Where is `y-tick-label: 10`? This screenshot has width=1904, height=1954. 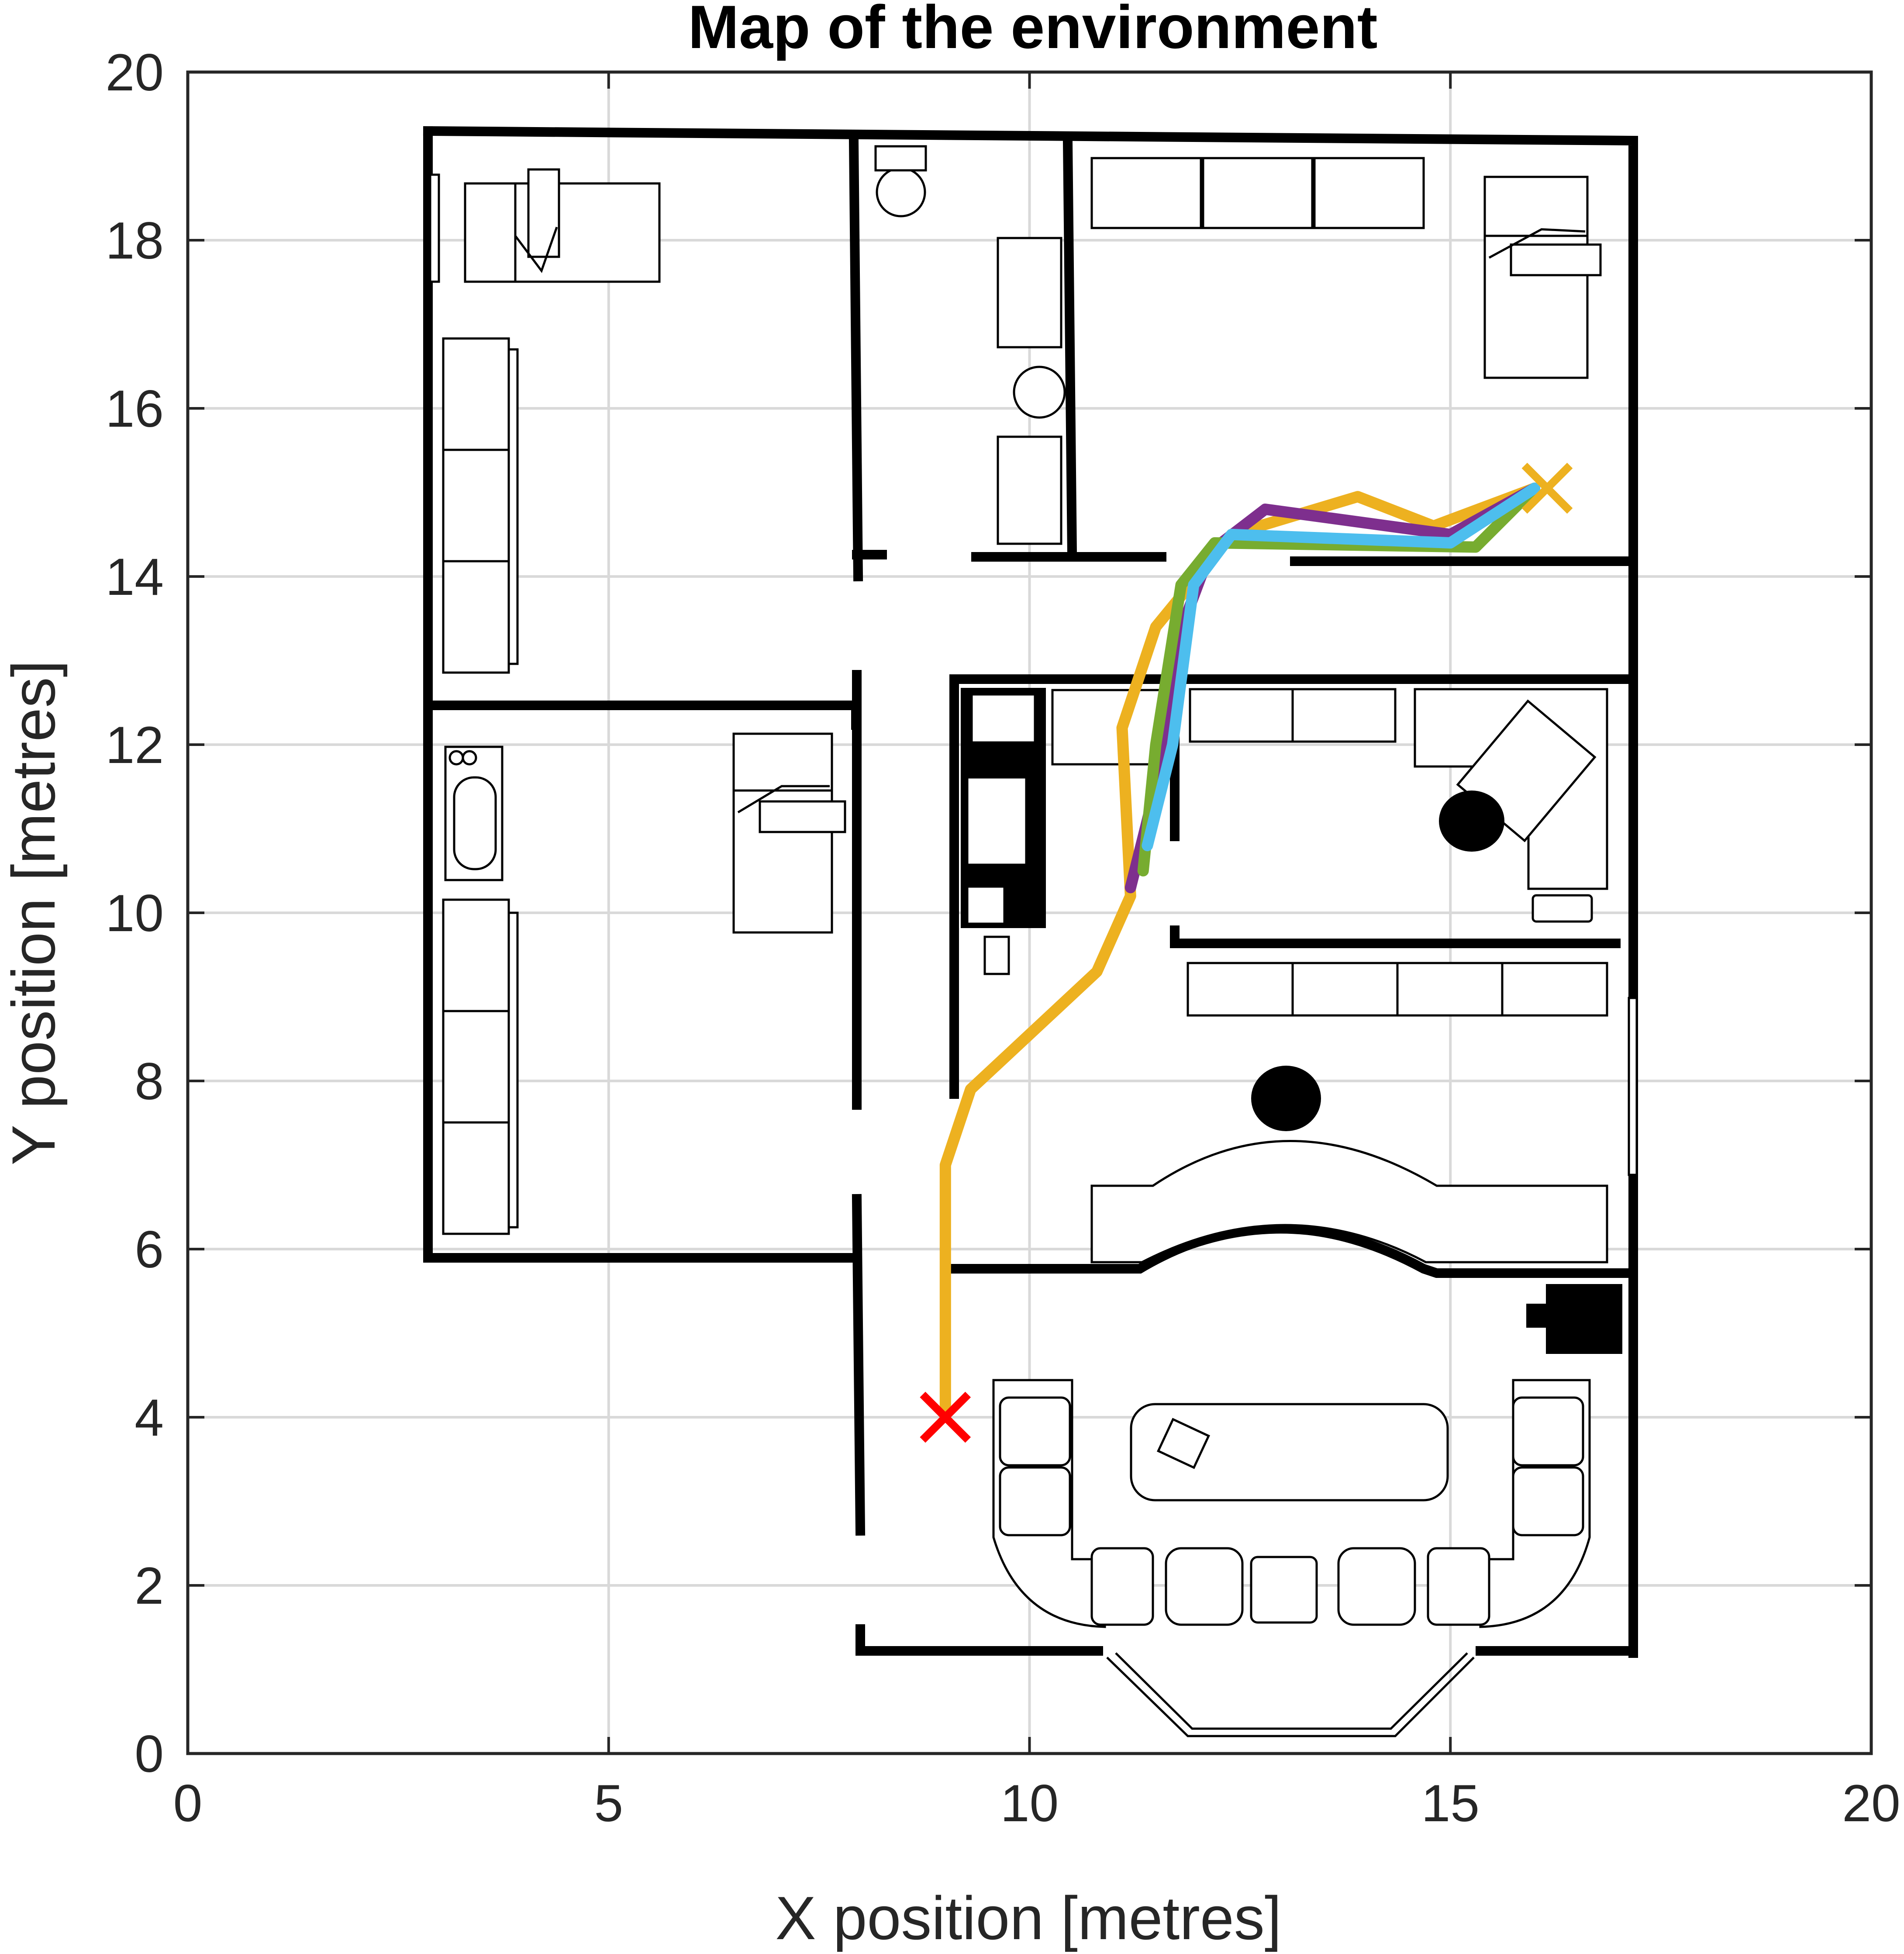 y-tick-label: 10 is located at coordinates (135, 913).